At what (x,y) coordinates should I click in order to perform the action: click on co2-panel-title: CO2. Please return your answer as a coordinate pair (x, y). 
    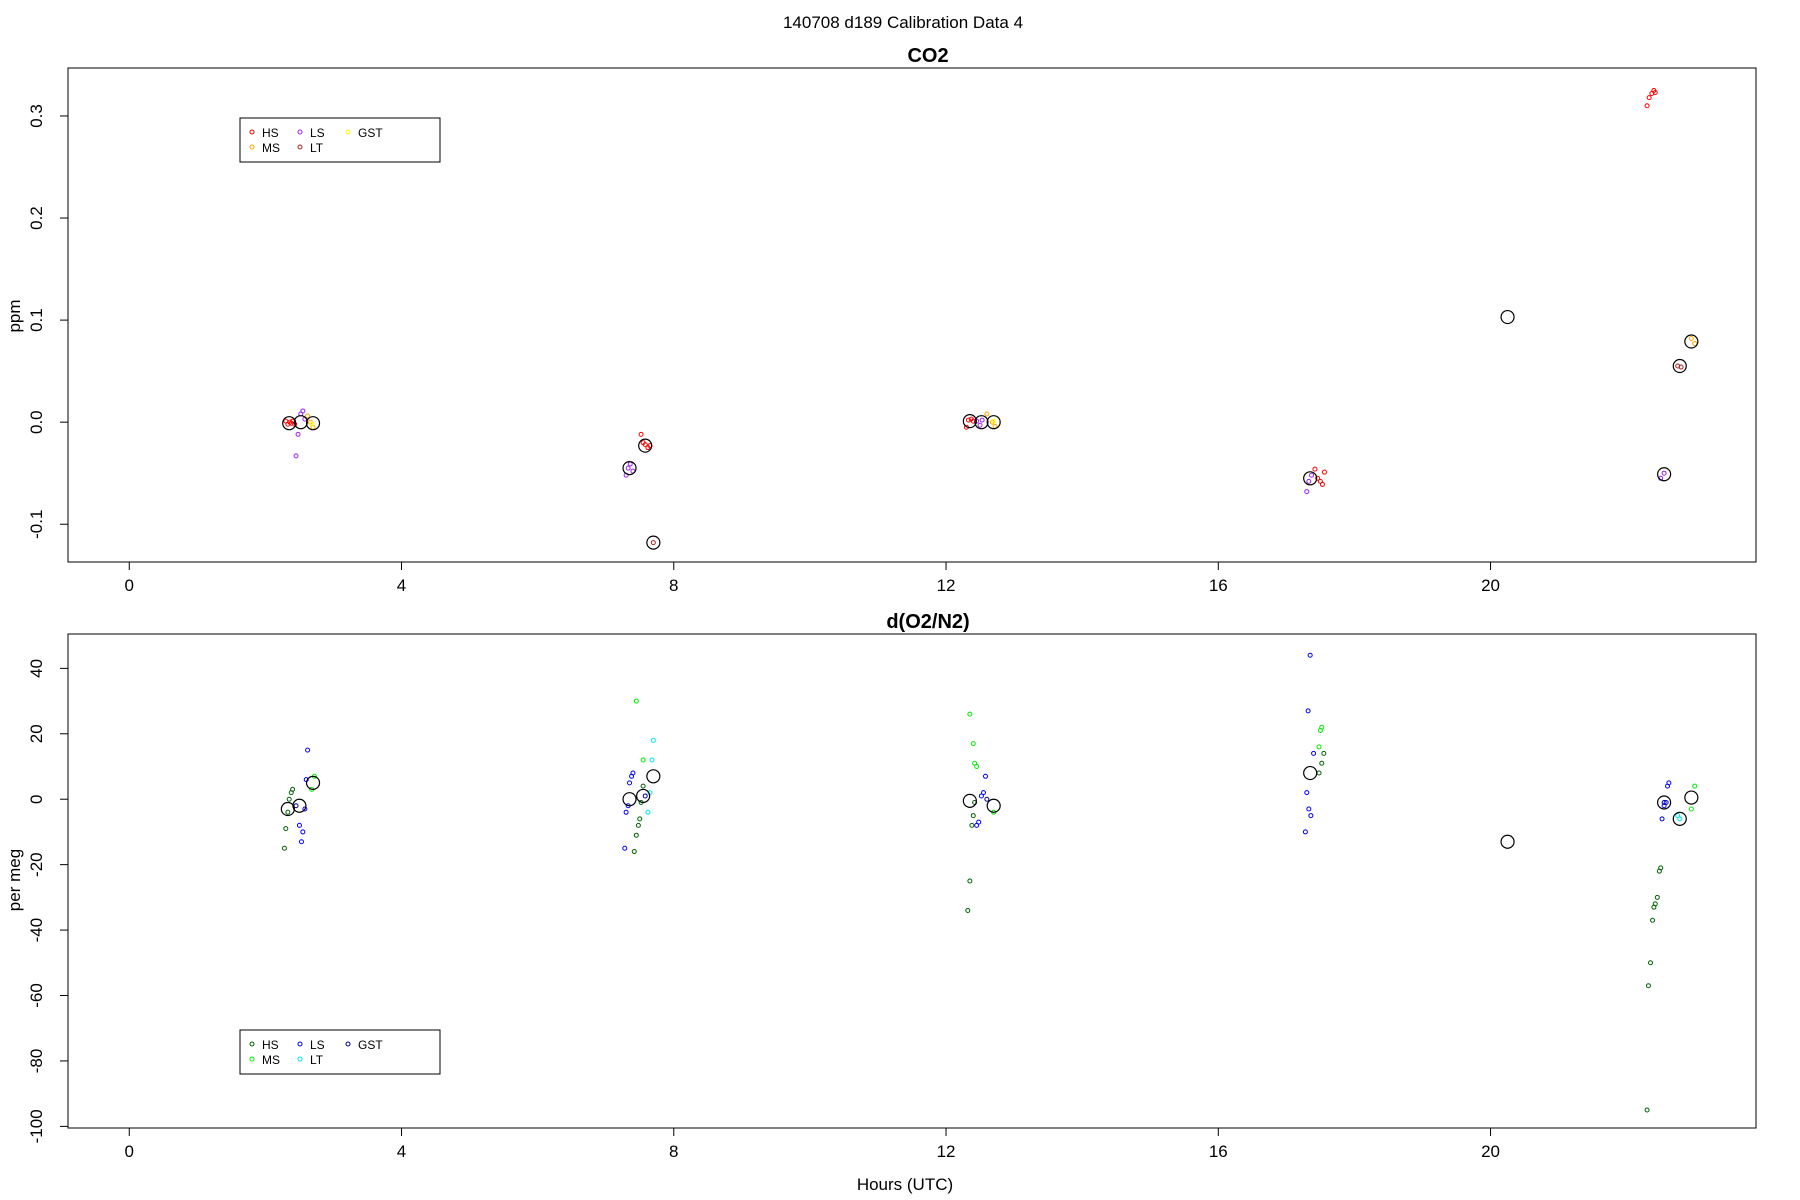
    Looking at the image, I should click on (927, 56).